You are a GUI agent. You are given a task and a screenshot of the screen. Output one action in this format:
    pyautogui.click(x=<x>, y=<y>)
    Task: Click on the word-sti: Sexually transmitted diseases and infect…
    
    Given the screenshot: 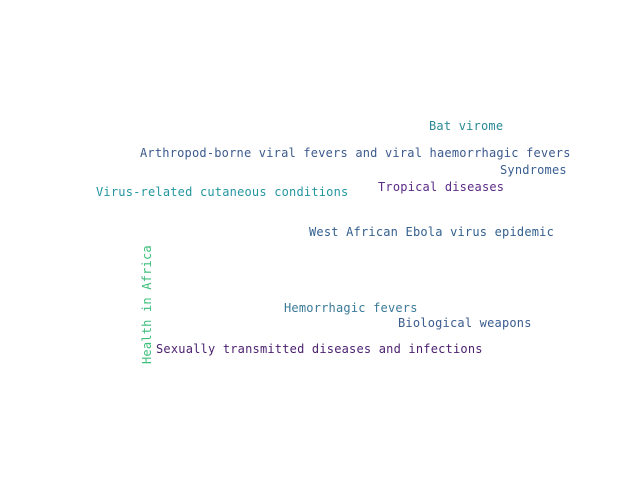 What is the action you would take?
    pyautogui.click(x=319, y=349)
    